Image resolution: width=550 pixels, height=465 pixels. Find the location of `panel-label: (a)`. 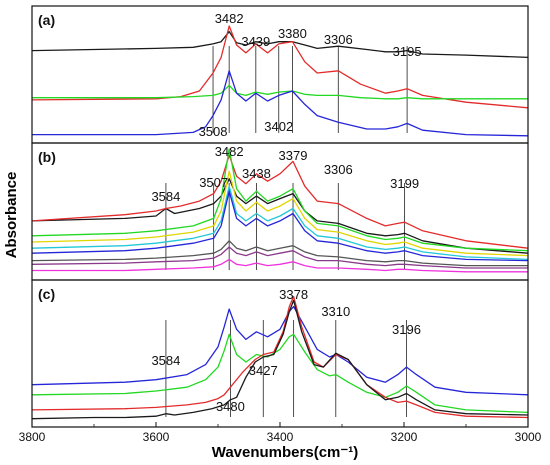

panel-label: (a) is located at coordinates (46, 20).